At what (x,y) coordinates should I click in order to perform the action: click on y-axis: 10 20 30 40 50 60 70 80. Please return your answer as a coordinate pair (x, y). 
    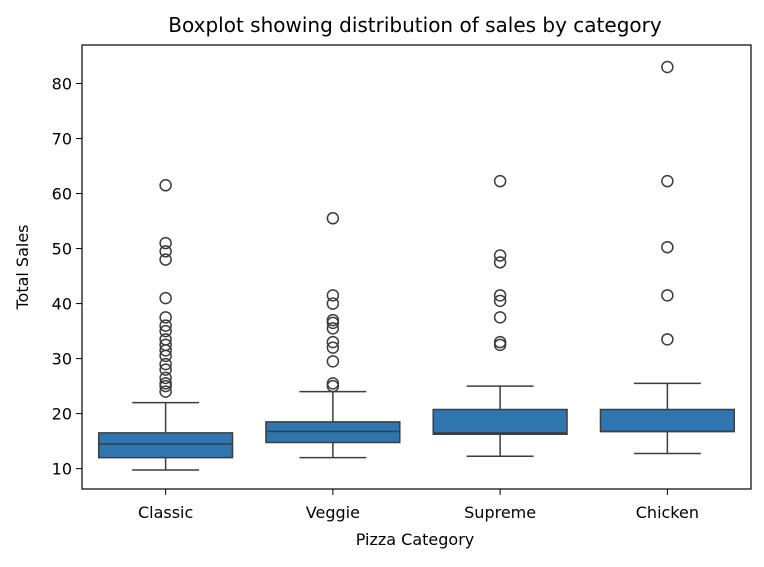
    Looking at the image, I should click on (67, 277).